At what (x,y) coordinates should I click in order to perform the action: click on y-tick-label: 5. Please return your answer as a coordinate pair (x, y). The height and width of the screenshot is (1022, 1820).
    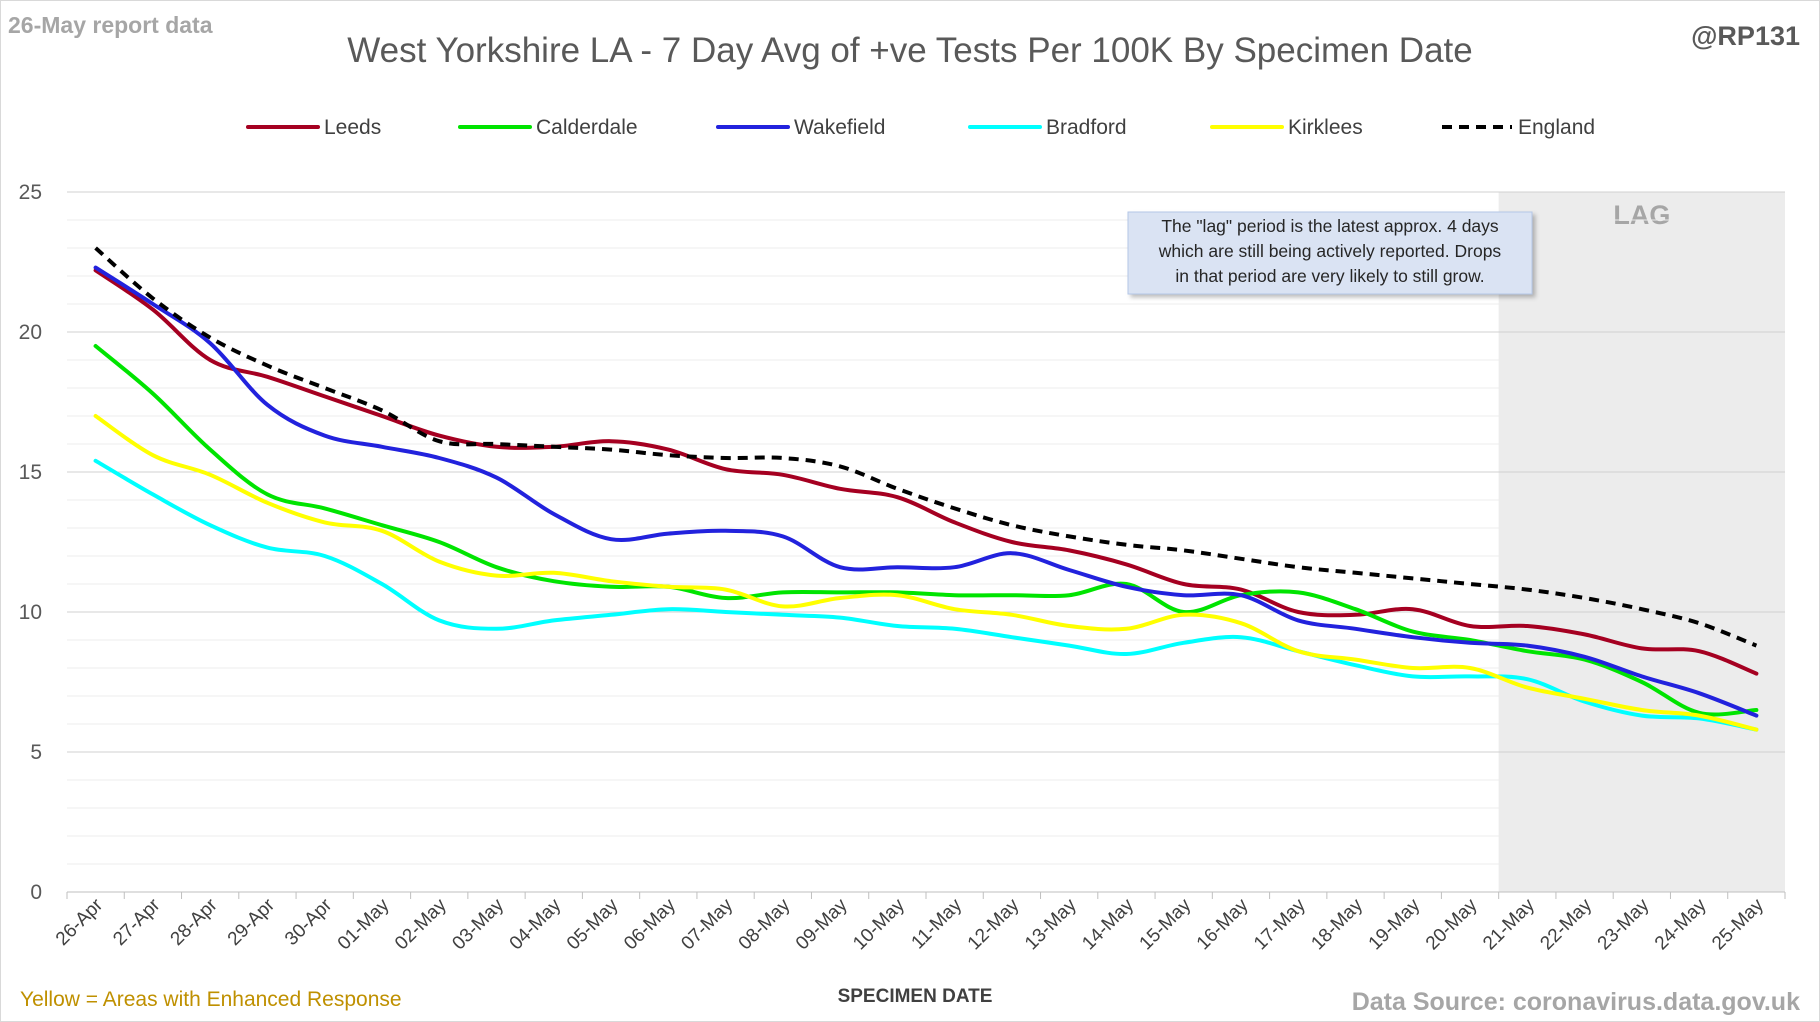
    Looking at the image, I should click on (36, 752).